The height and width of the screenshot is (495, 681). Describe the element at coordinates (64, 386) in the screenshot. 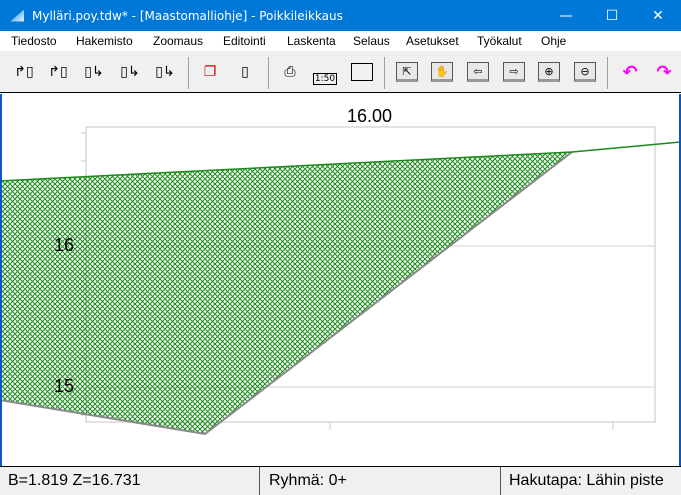

I see `y-label-15: 15` at that location.